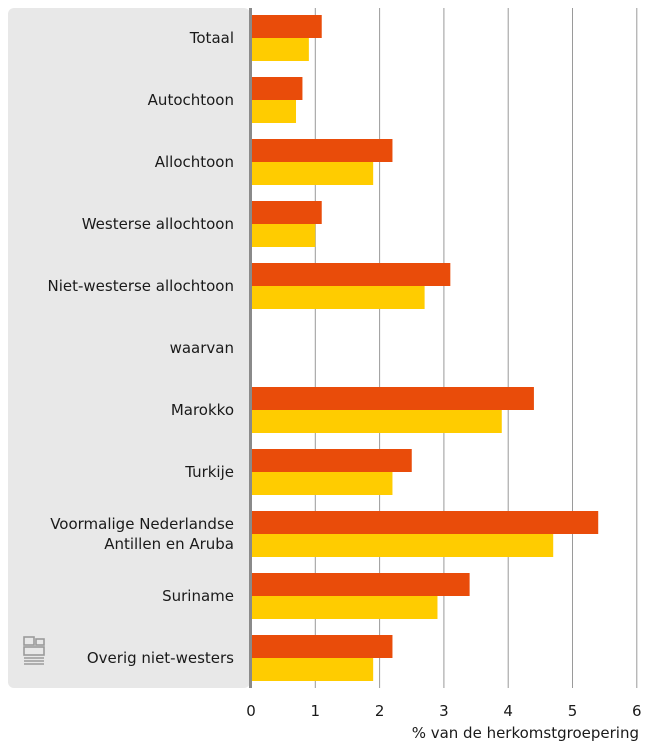 Image resolution: width=646 pixels, height=744 pixels. I want to click on category-label: Marokko, so click(202, 410).